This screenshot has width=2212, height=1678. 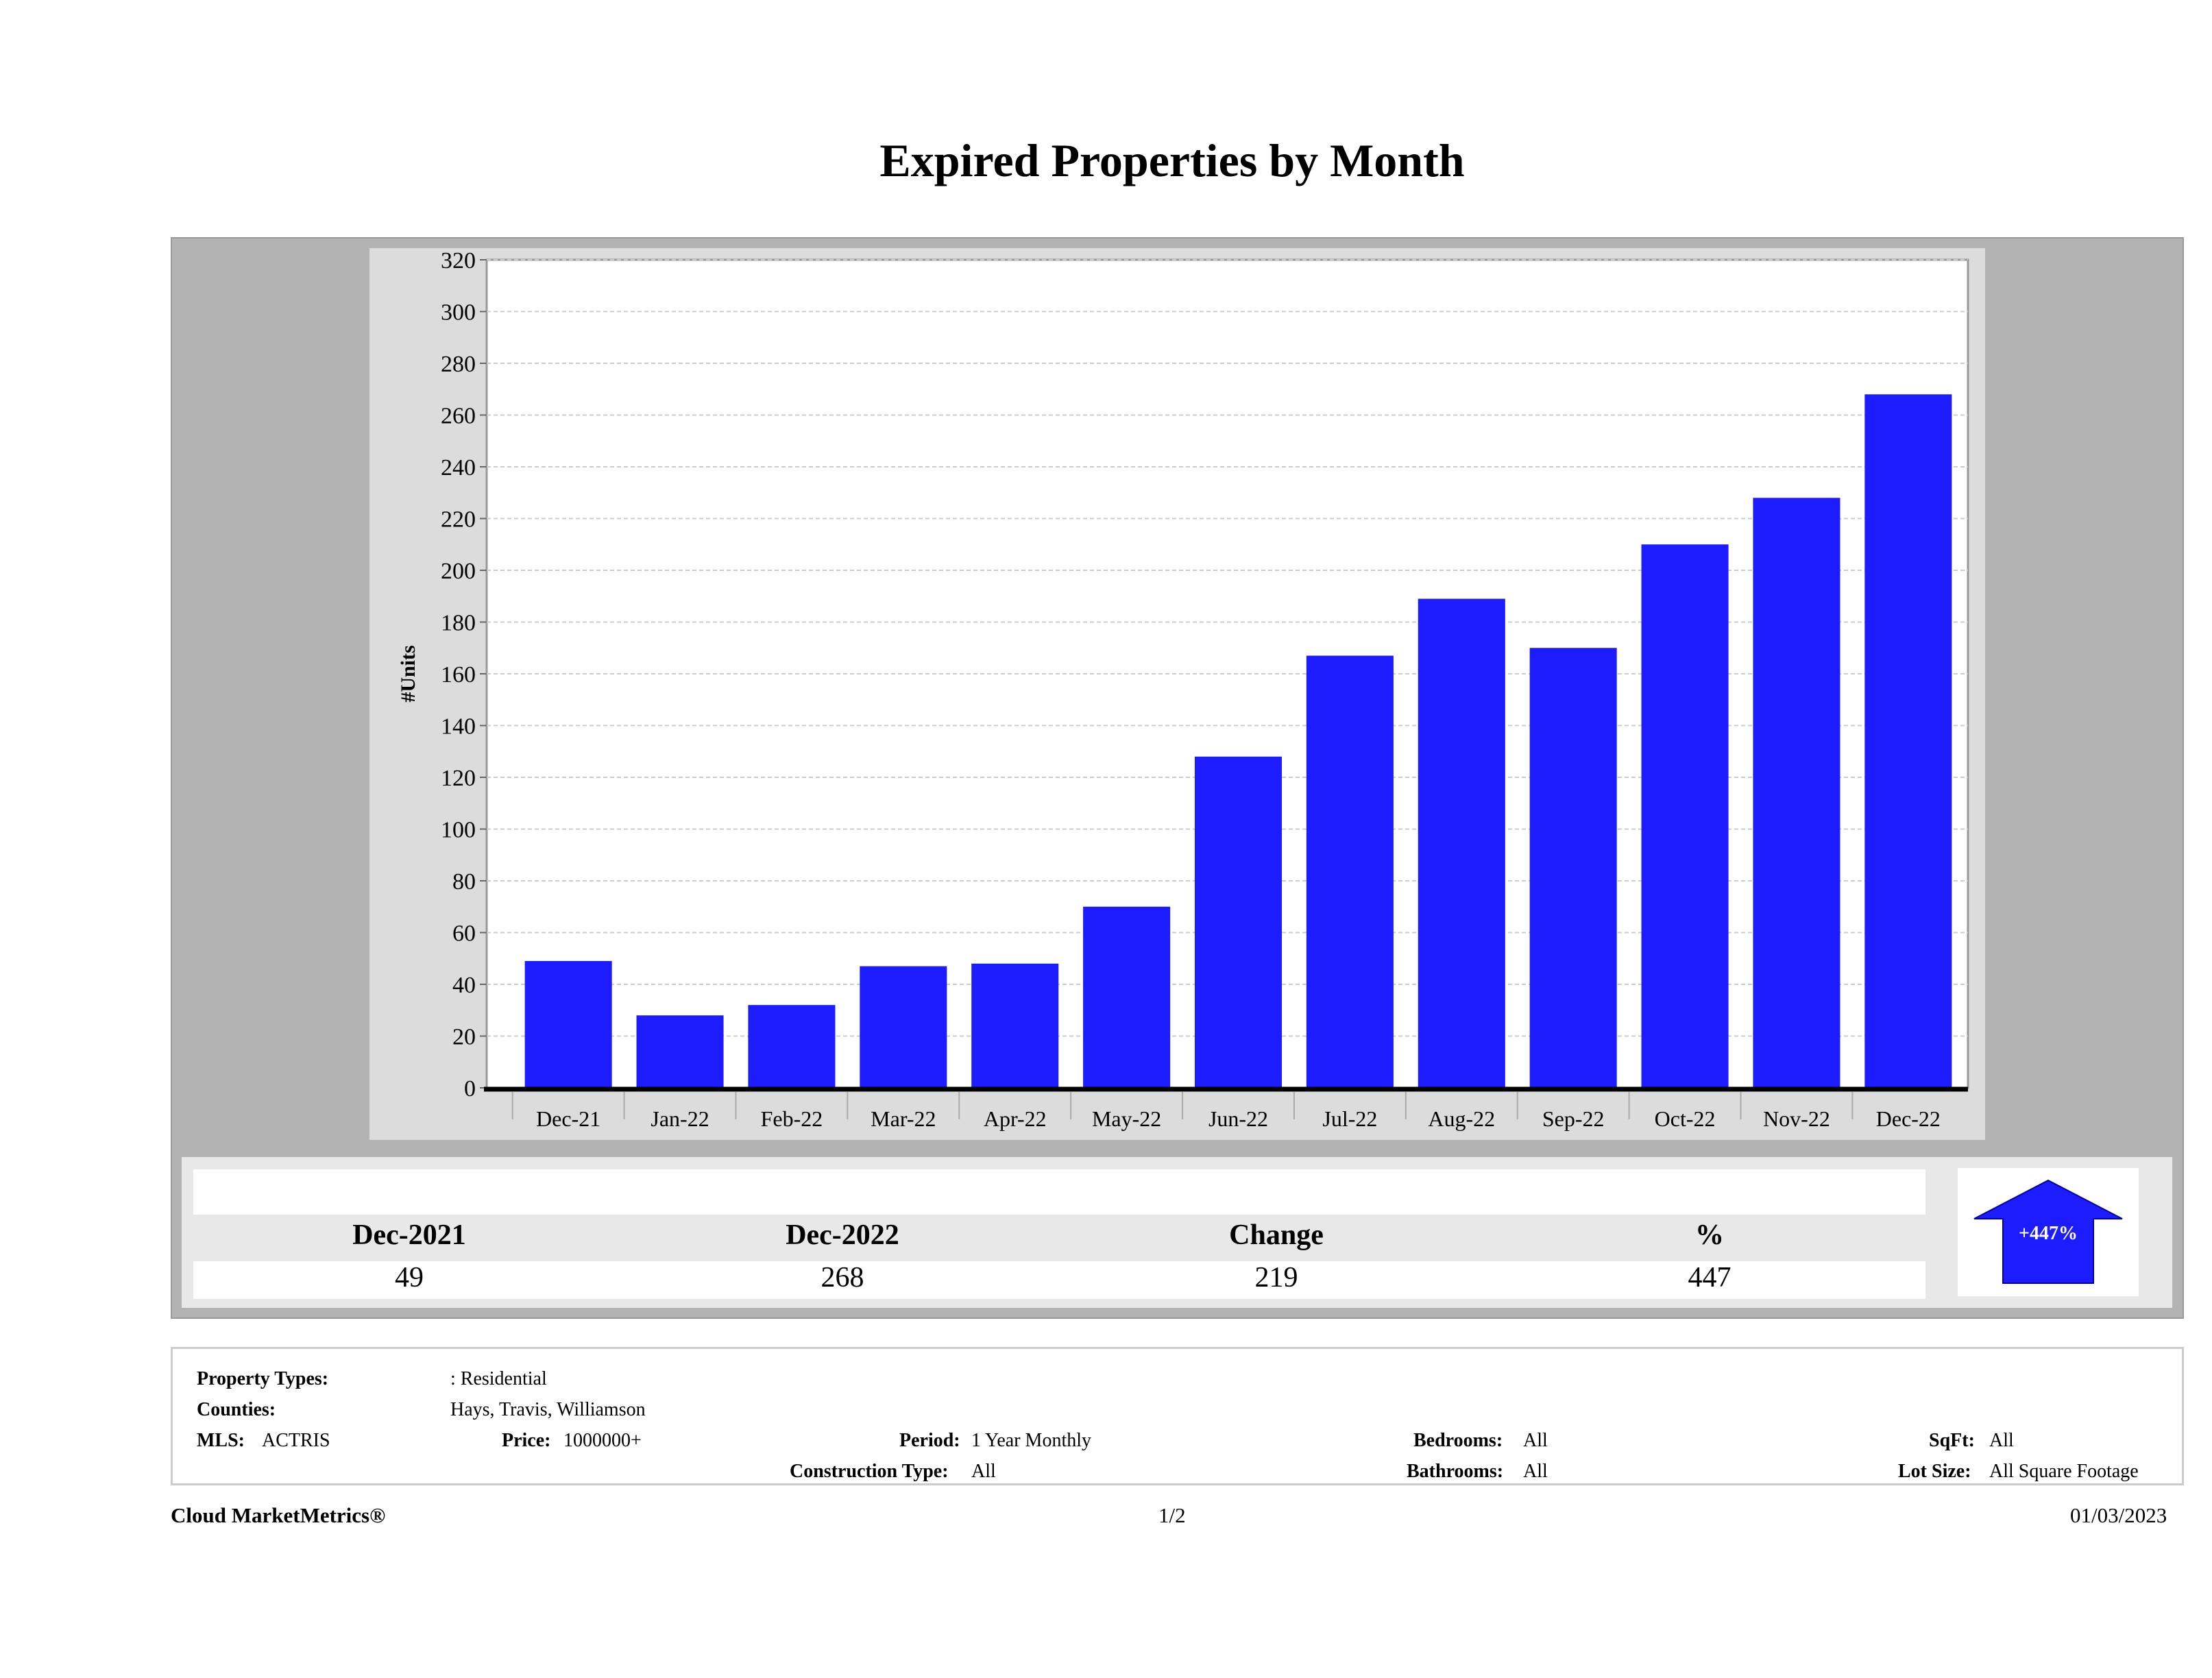 What do you see at coordinates (458, 778) in the screenshot?
I see `y-tick-label: 120` at bounding box center [458, 778].